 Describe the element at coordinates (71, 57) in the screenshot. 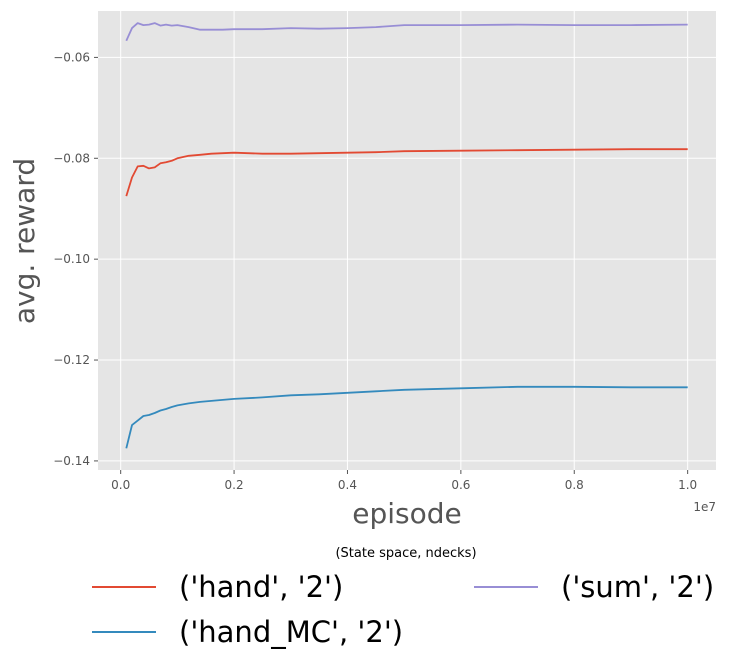

I see `y-tick-label: −0.06` at that location.